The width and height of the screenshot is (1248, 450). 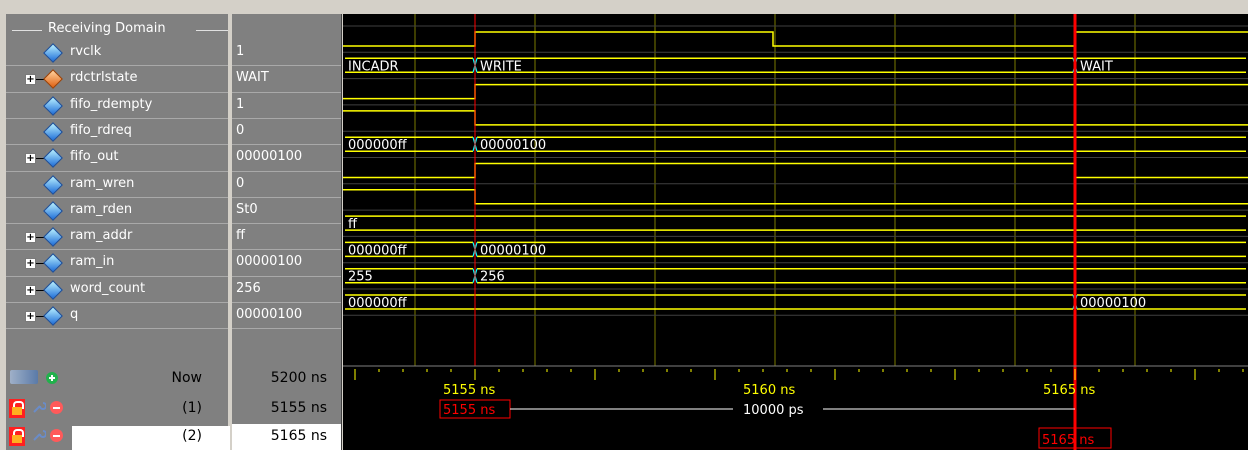 What do you see at coordinates (118, 409) in the screenshot?
I see `cursor-1-row-name: (1)` at bounding box center [118, 409].